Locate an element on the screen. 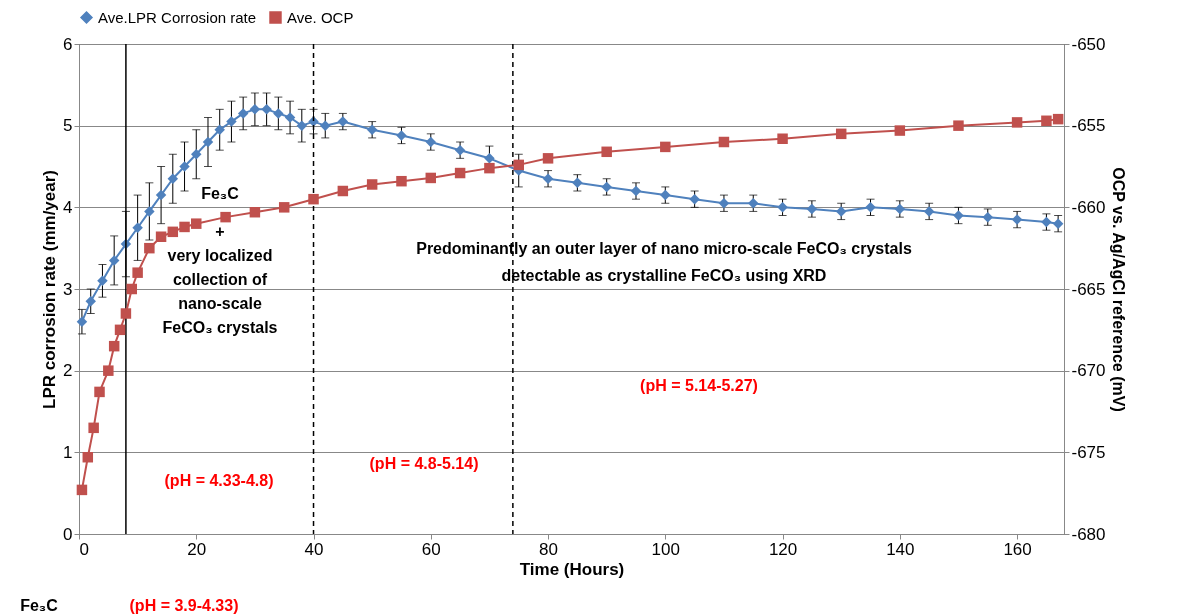 The height and width of the screenshot is (615, 1202). x-tick-label: 160 is located at coordinates (1017, 549).